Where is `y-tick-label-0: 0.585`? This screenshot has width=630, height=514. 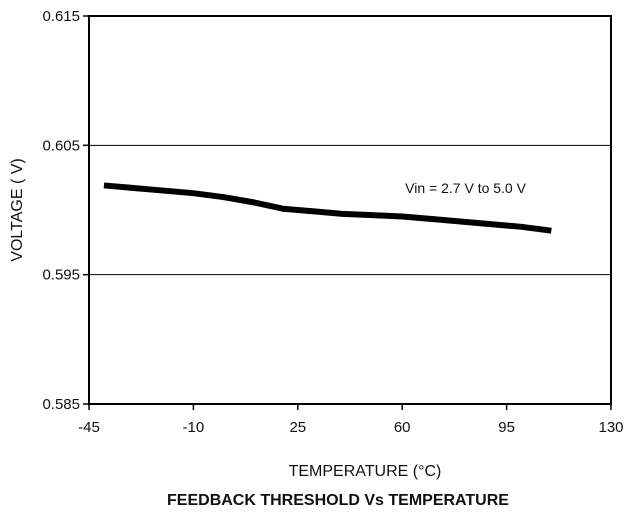 y-tick-label-0: 0.585 is located at coordinates (61, 404).